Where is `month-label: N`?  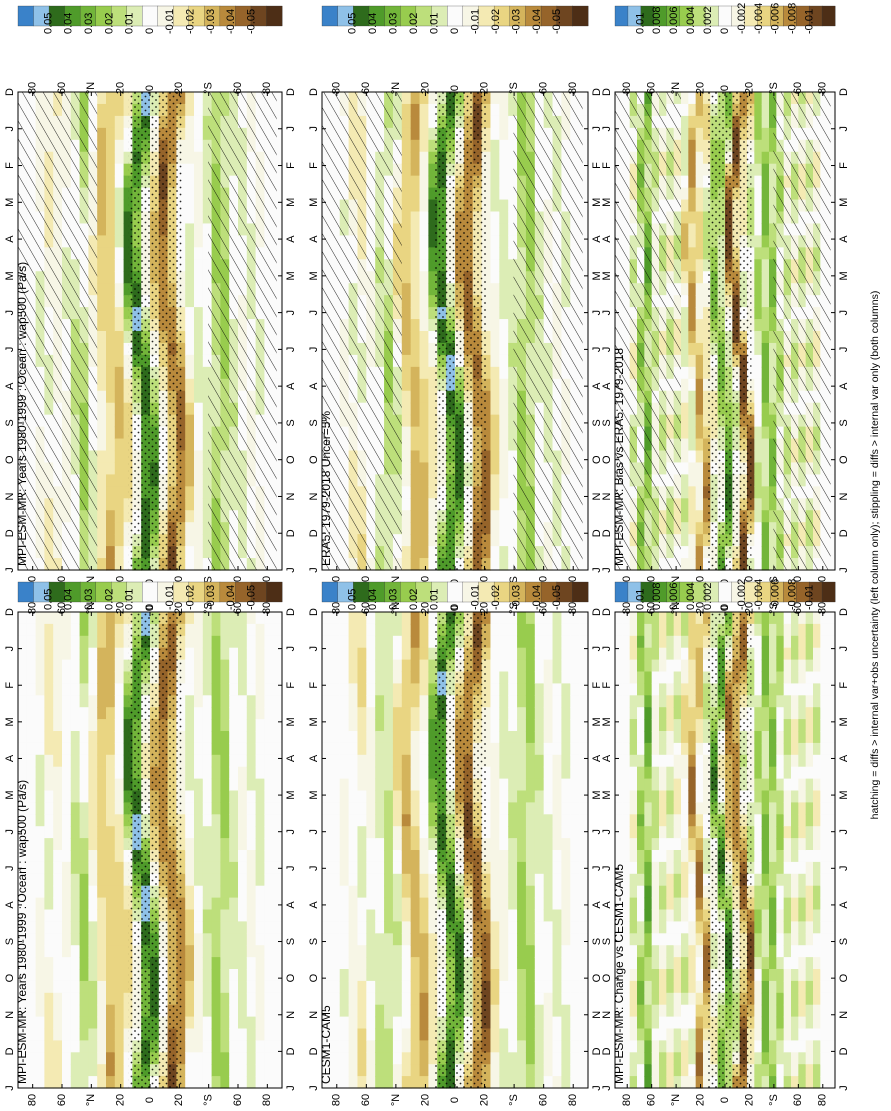 month-label: N is located at coordinates (291, 1015).